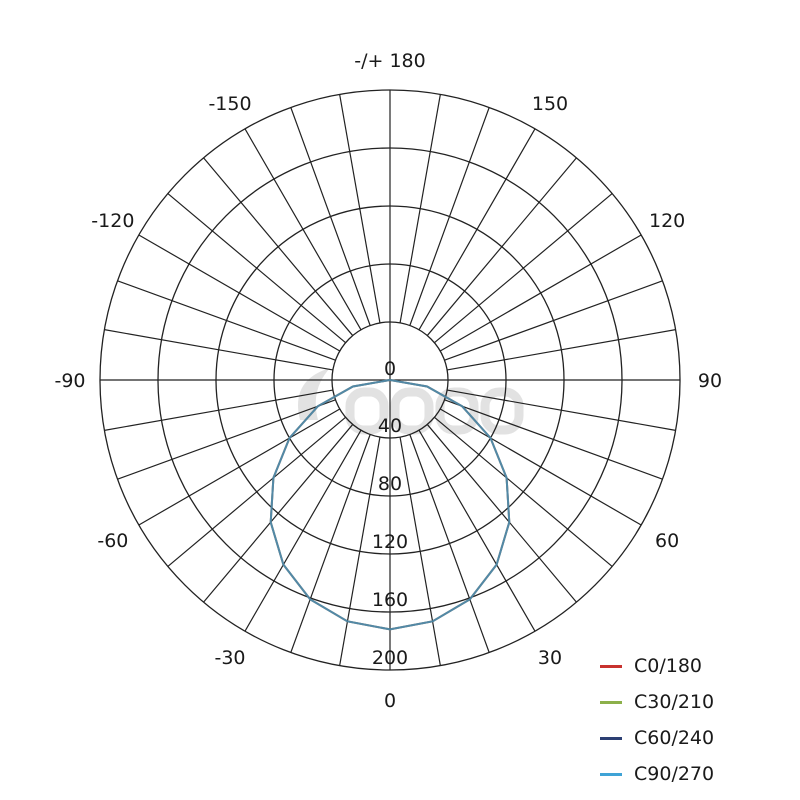 Image resolution: width=800 pixels, height=800 pixels. I want to click on angle-tick-label: 90, so click(710, 381).